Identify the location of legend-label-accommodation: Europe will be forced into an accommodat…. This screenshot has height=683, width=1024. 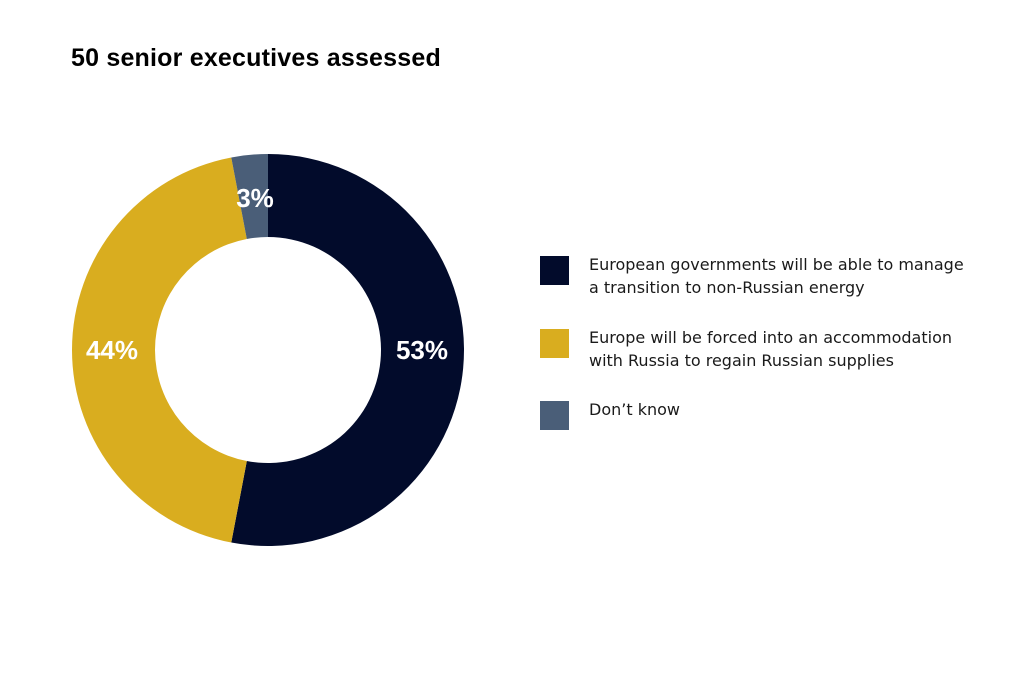
(770, 349).